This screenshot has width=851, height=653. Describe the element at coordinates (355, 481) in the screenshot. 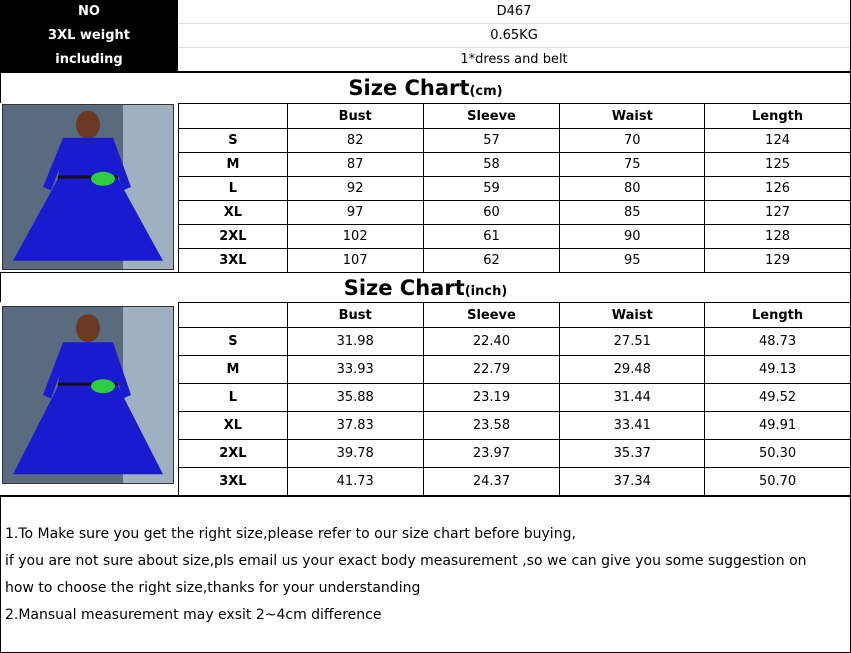

I see `table-cell: 41.73` at that location.